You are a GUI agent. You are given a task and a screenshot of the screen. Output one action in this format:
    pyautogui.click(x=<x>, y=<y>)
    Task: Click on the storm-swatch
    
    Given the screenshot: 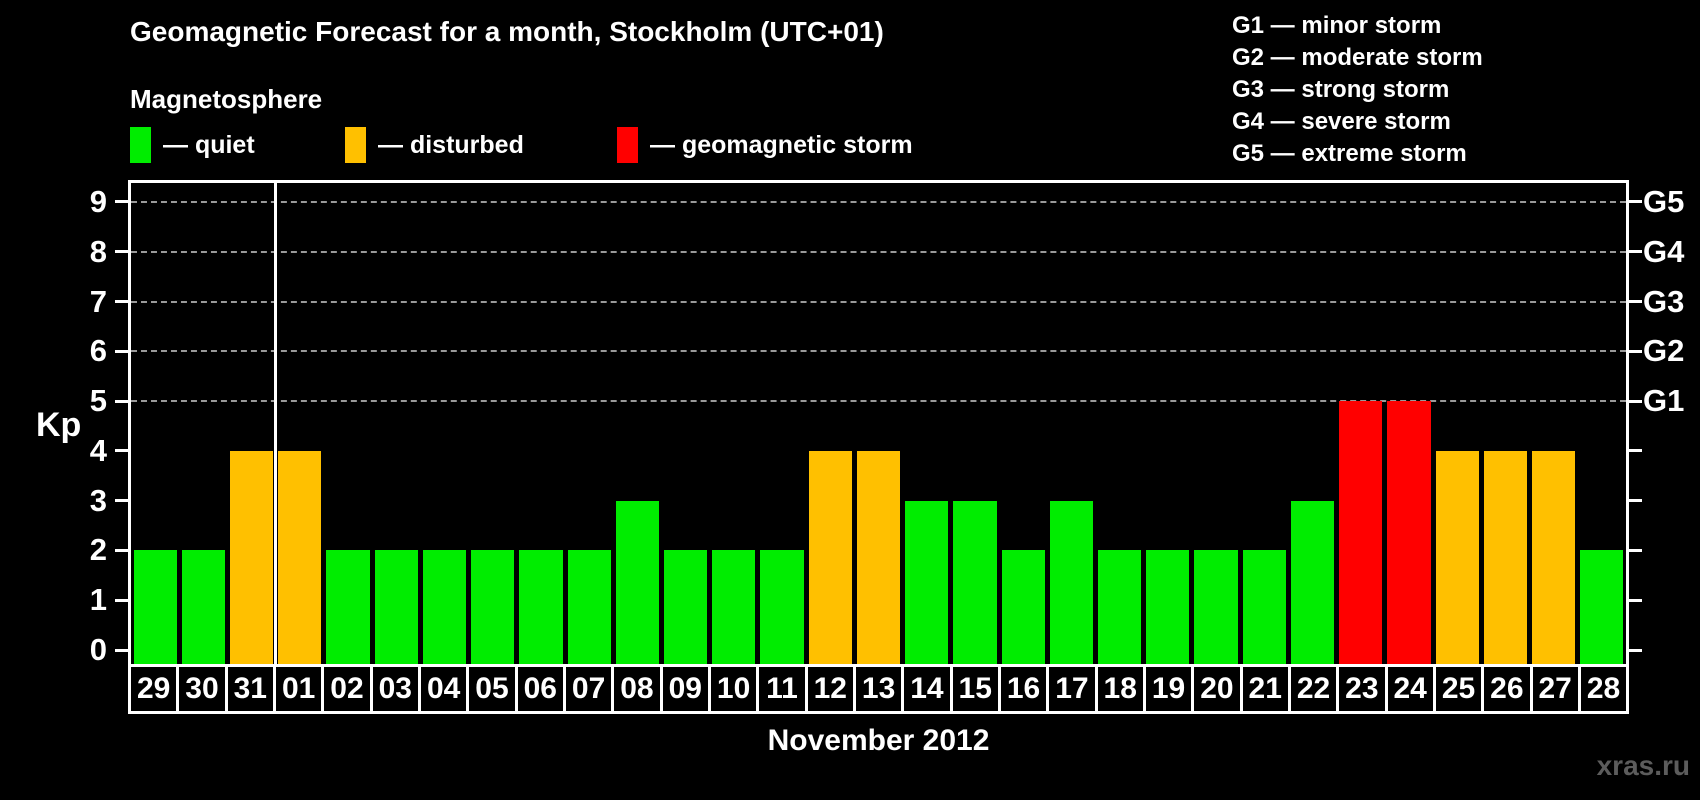 What is the action you would take?
    pyautogui.click(x=627, y=145)
    